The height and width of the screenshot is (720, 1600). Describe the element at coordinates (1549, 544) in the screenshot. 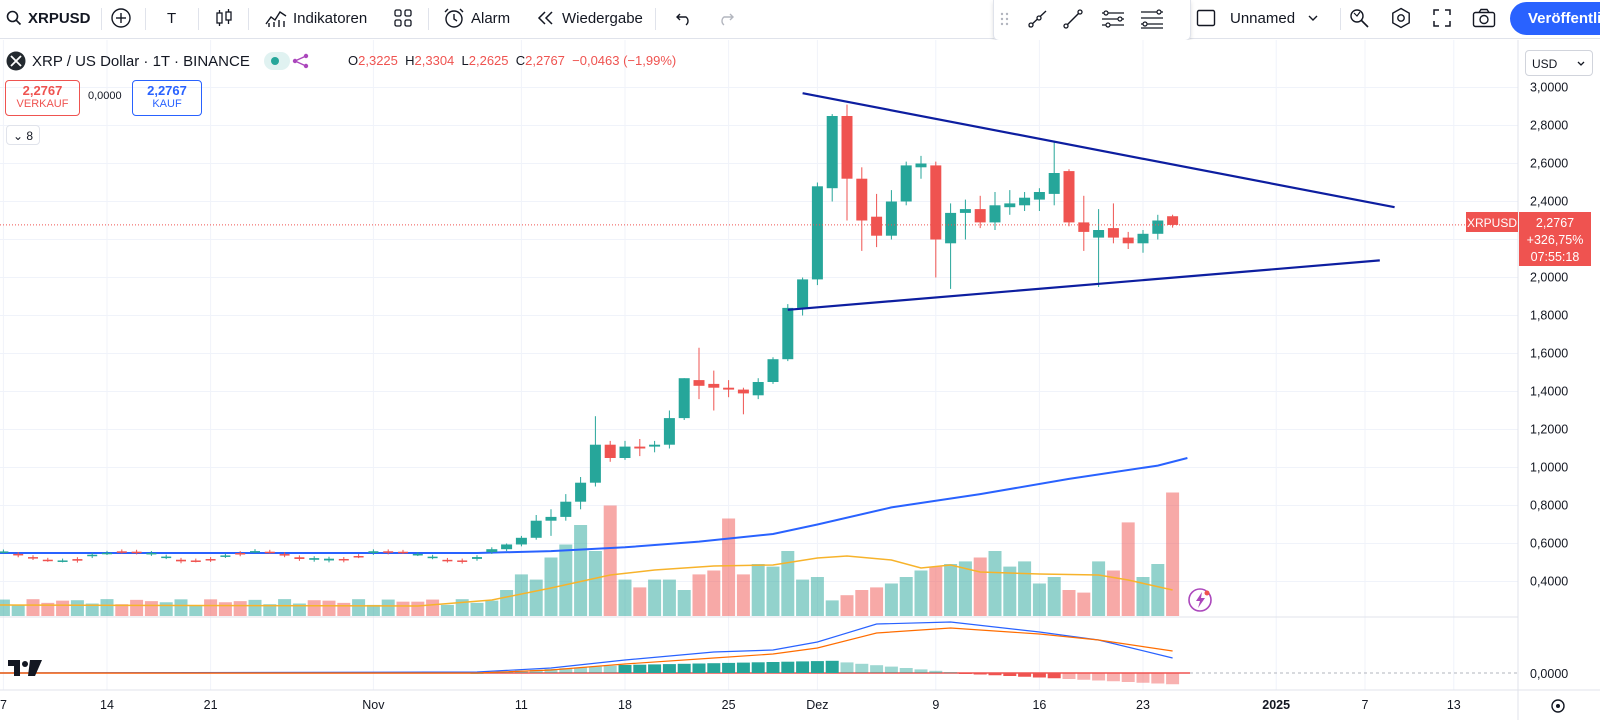

I see `price-tick-label: 0,6000` at that location.